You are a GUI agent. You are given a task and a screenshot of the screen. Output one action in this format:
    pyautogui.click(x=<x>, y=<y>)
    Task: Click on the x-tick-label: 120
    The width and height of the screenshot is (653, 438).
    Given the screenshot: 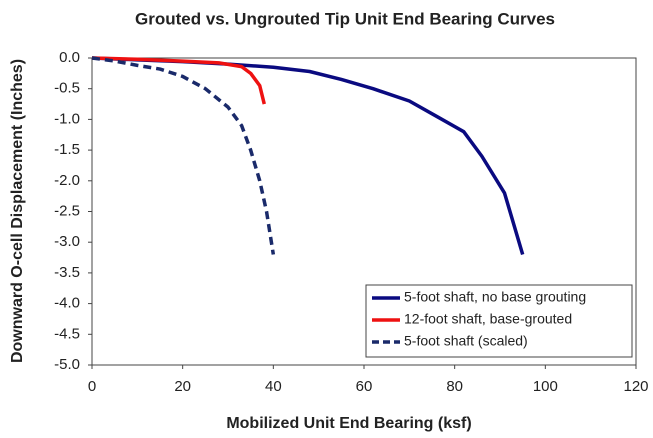 What is the action you would take?
    pyautogui.click(x=635, y=386)
    